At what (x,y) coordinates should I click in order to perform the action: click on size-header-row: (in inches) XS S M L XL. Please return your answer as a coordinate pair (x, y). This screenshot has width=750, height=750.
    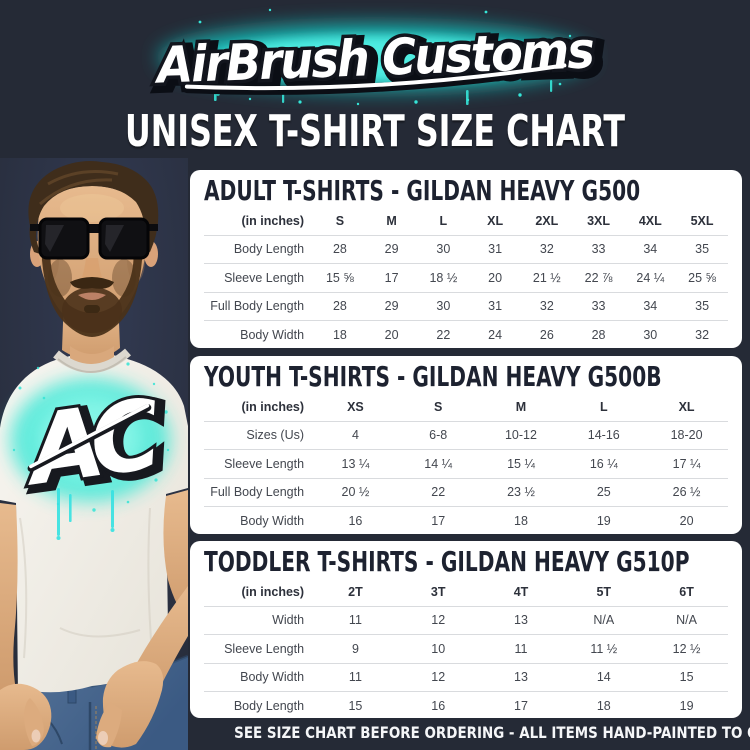
    Looking at the image, I should click on (466, 407).